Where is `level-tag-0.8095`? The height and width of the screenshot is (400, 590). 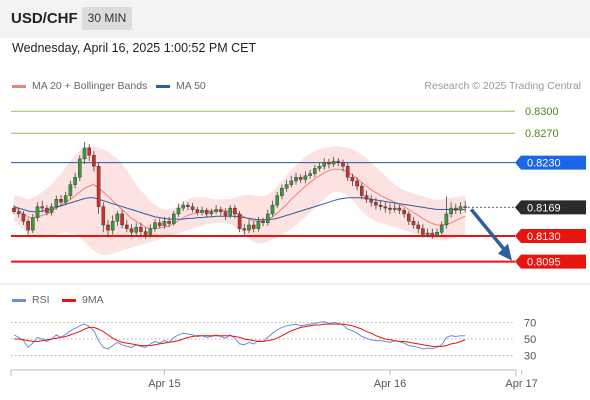 level-tag-0.8095 is located at coordinates (550, 261).